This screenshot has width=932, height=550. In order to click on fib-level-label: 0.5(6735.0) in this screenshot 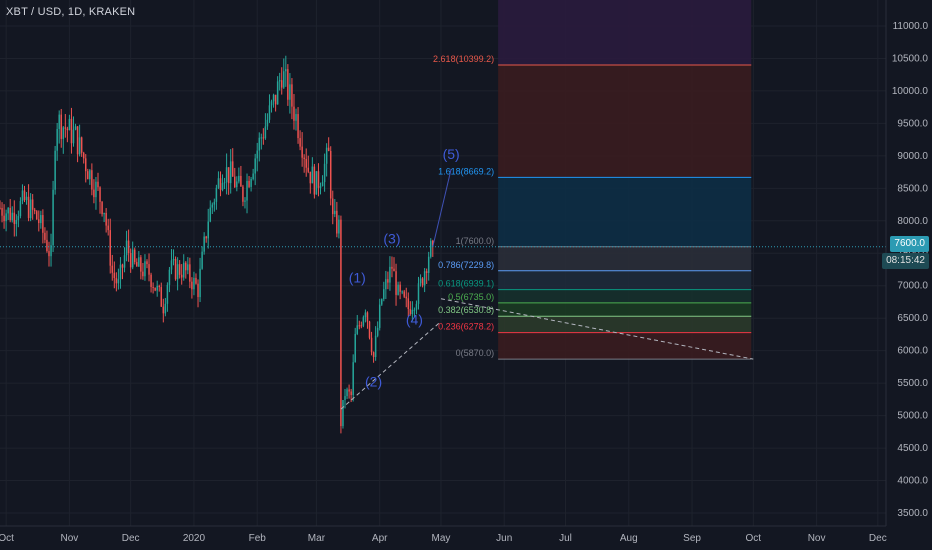, I will do `click(471, 297)`.